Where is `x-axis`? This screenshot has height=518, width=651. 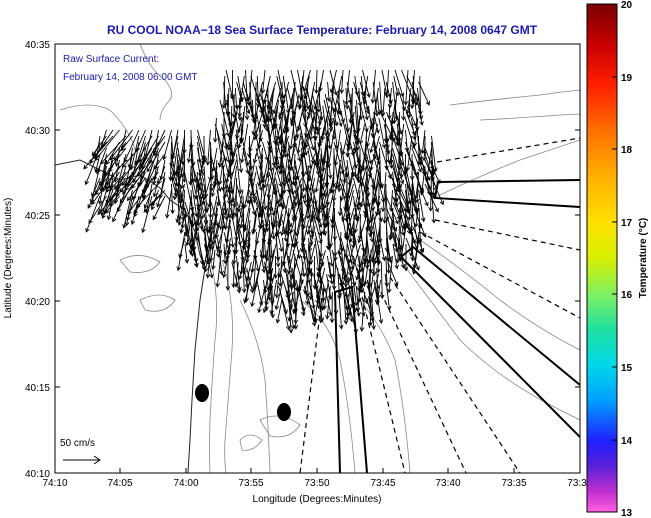 x-axis is located at coordinates (317, 470).